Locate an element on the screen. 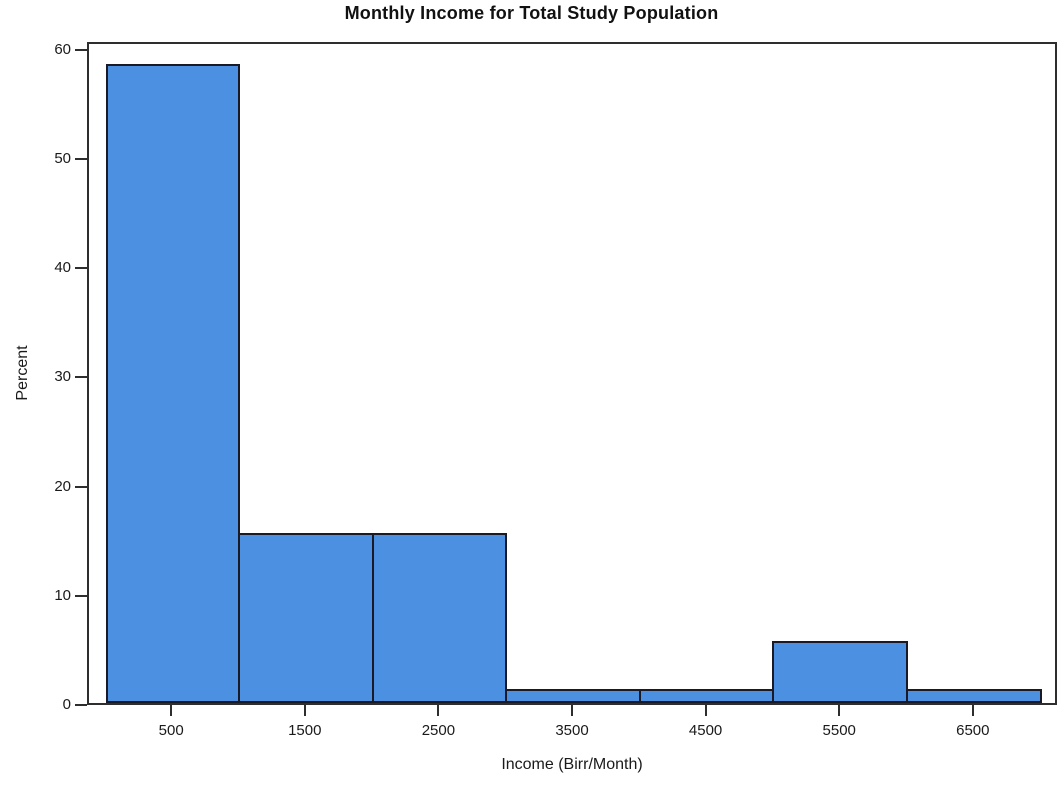 This screenshot has width=1063, height=785. x-tick-label: 6500 is located at coordinates (973, 730).